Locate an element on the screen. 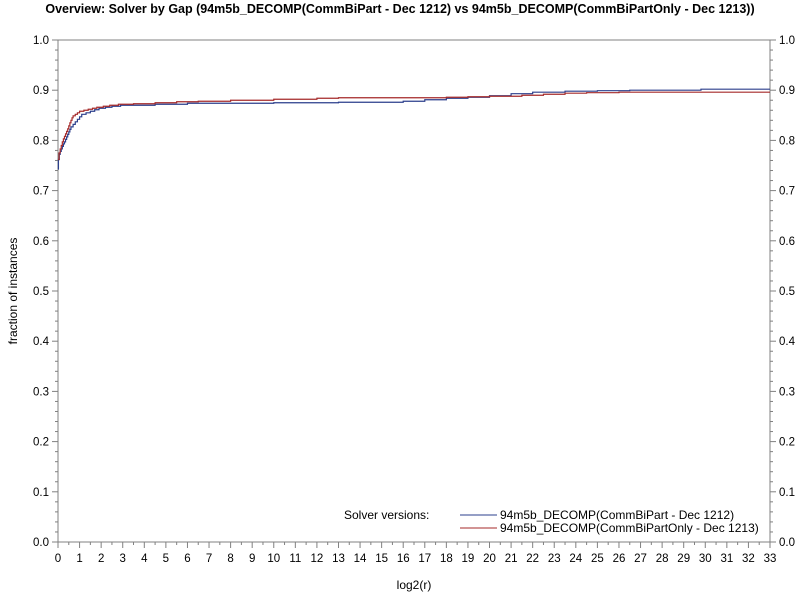  y-tick-label-right: 0.4 is located at coordinates (787, 342).